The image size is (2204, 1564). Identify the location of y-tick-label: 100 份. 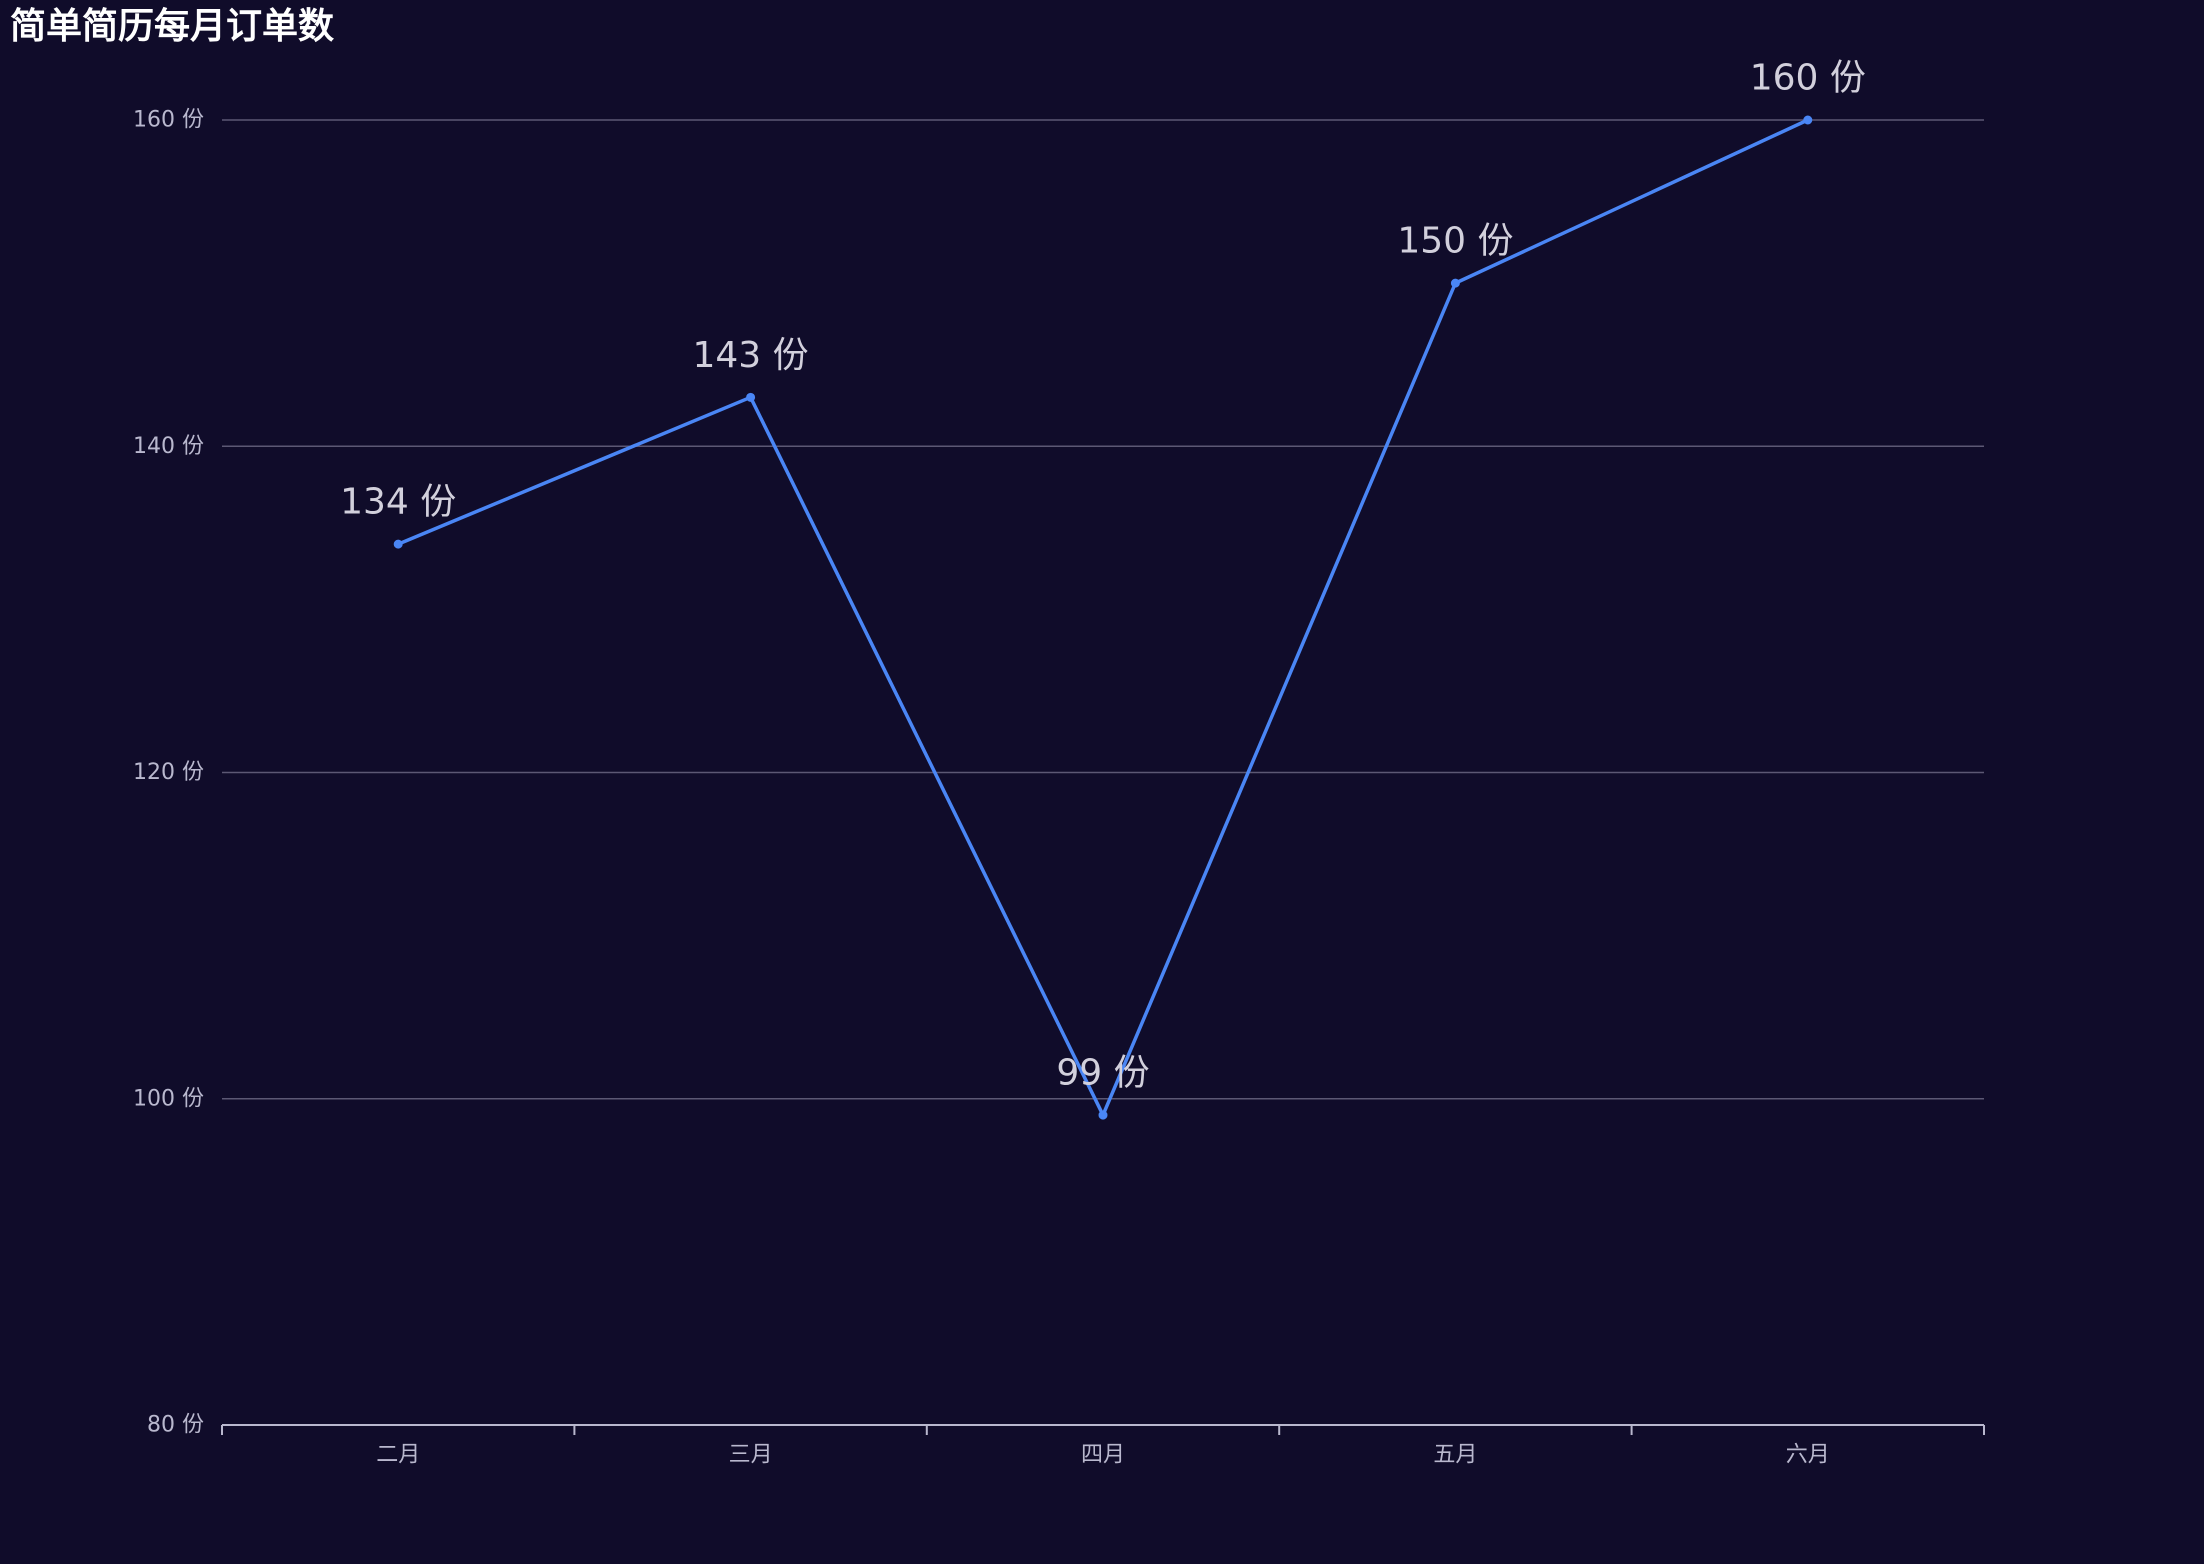
(168, 1098).